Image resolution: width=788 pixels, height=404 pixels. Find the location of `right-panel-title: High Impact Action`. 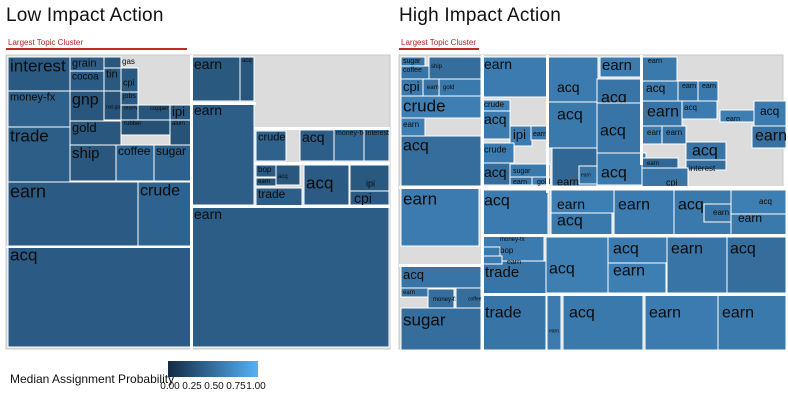

right-panel-title: High Impact Action is located at coordinates (480, 15).